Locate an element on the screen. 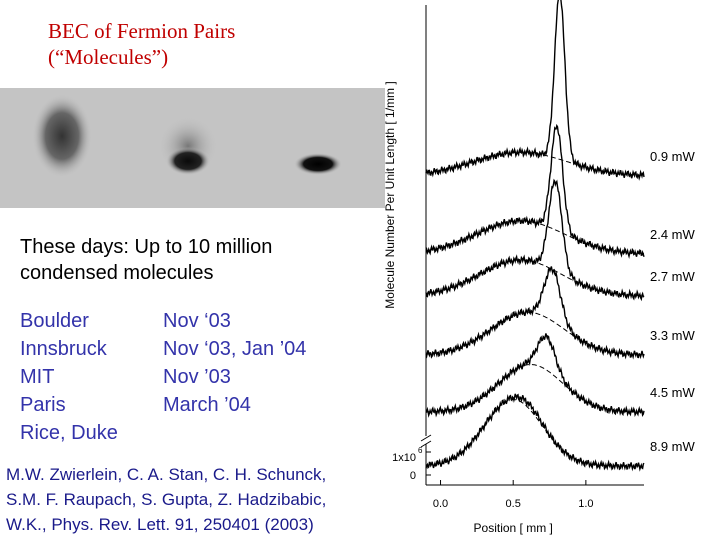 The image size is (720, 540). series-label: 8.9 mW is located at coordinates (673, 446).